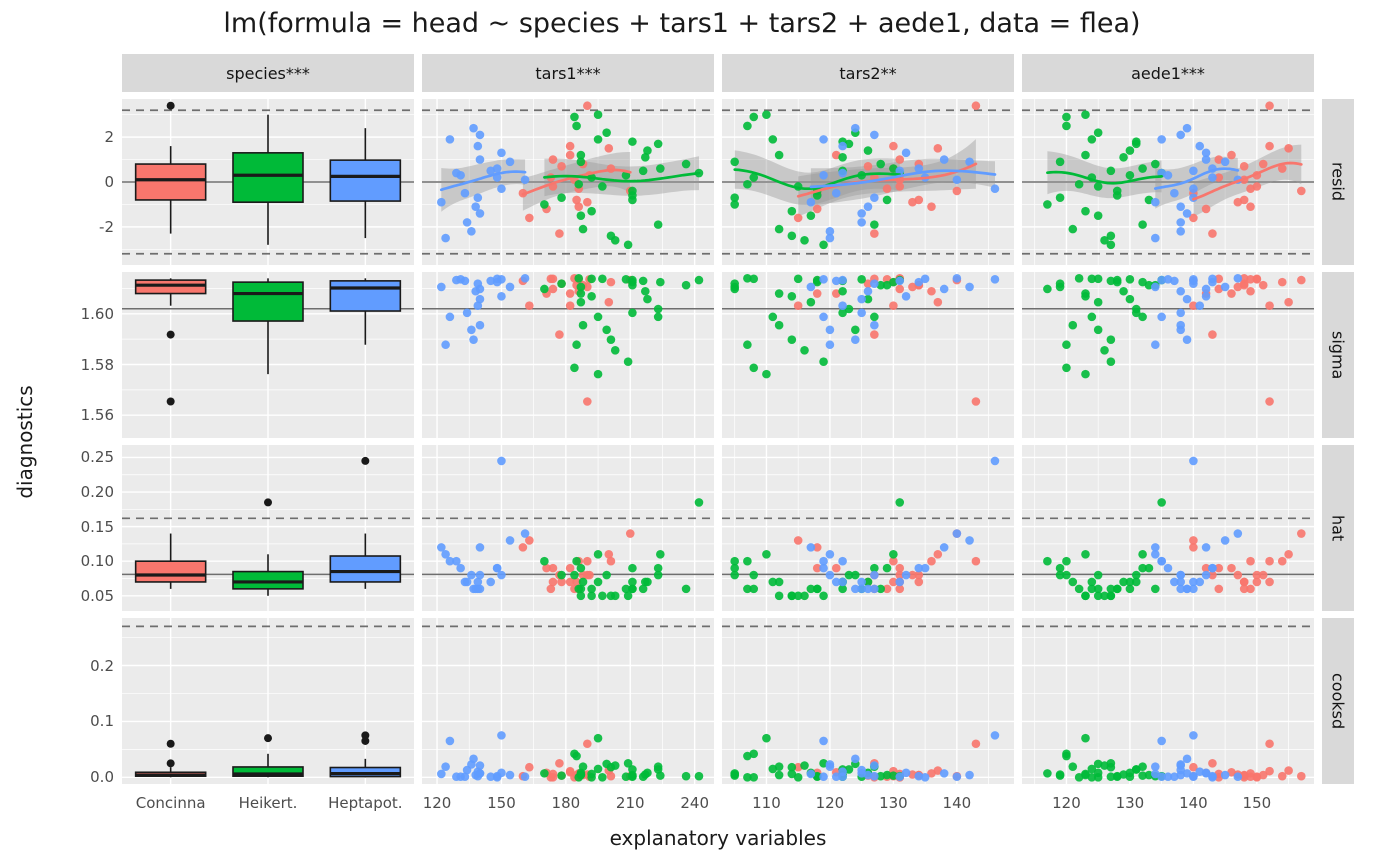  I want to click on panel-sigma-tars1, so click(568, 355).